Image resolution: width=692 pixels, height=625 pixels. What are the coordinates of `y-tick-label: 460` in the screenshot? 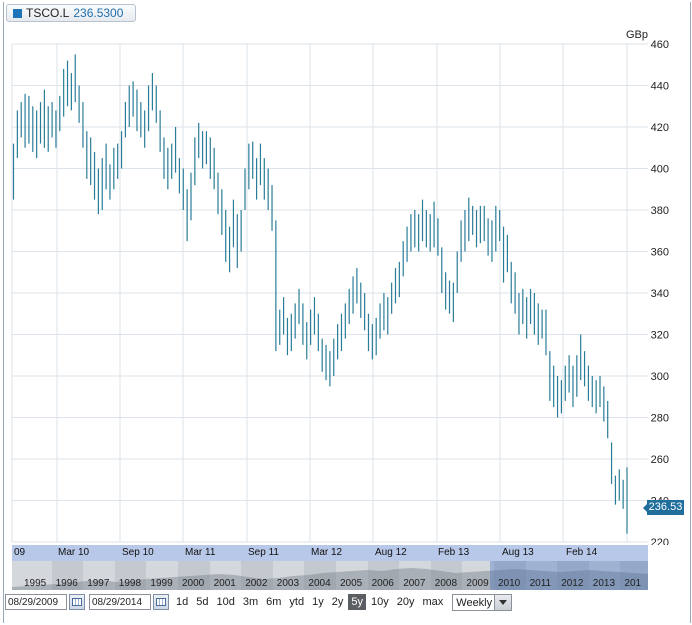 It's located at (660, 45).